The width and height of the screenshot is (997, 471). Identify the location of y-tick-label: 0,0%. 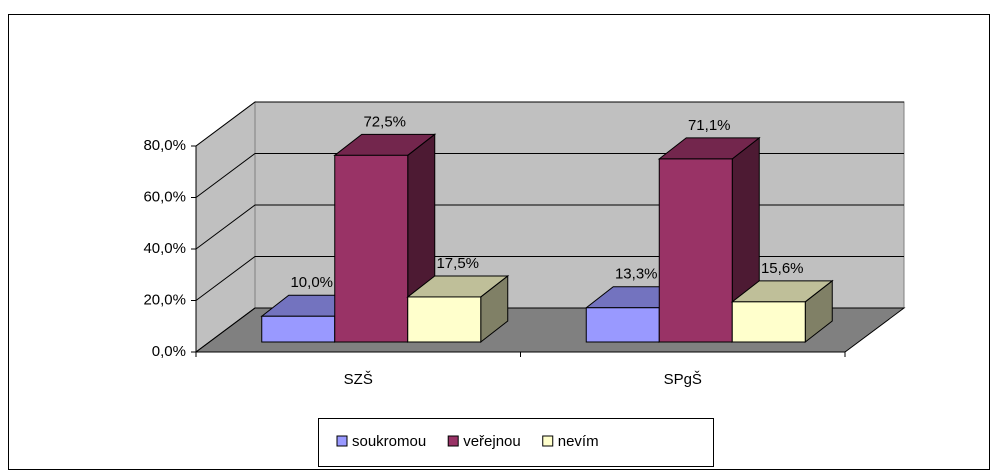
(169, 351).